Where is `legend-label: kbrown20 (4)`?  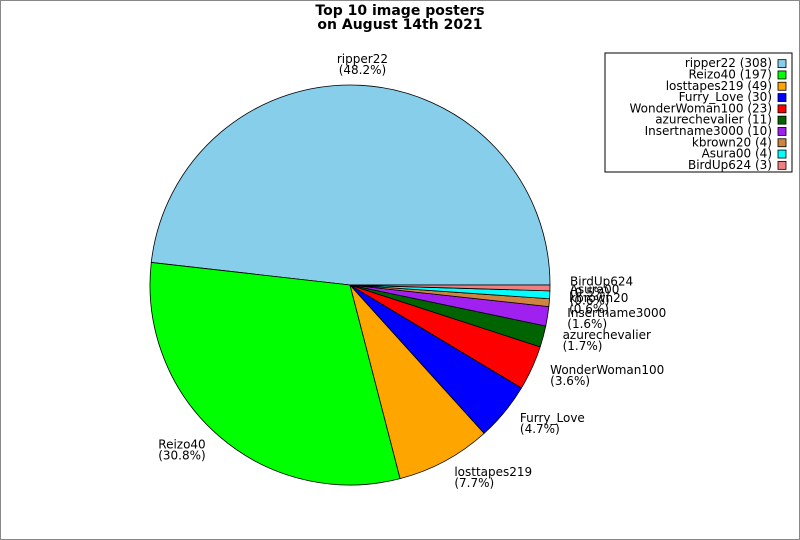
legend-label: kbrown20 (4) is located at coordinates (732, 142).